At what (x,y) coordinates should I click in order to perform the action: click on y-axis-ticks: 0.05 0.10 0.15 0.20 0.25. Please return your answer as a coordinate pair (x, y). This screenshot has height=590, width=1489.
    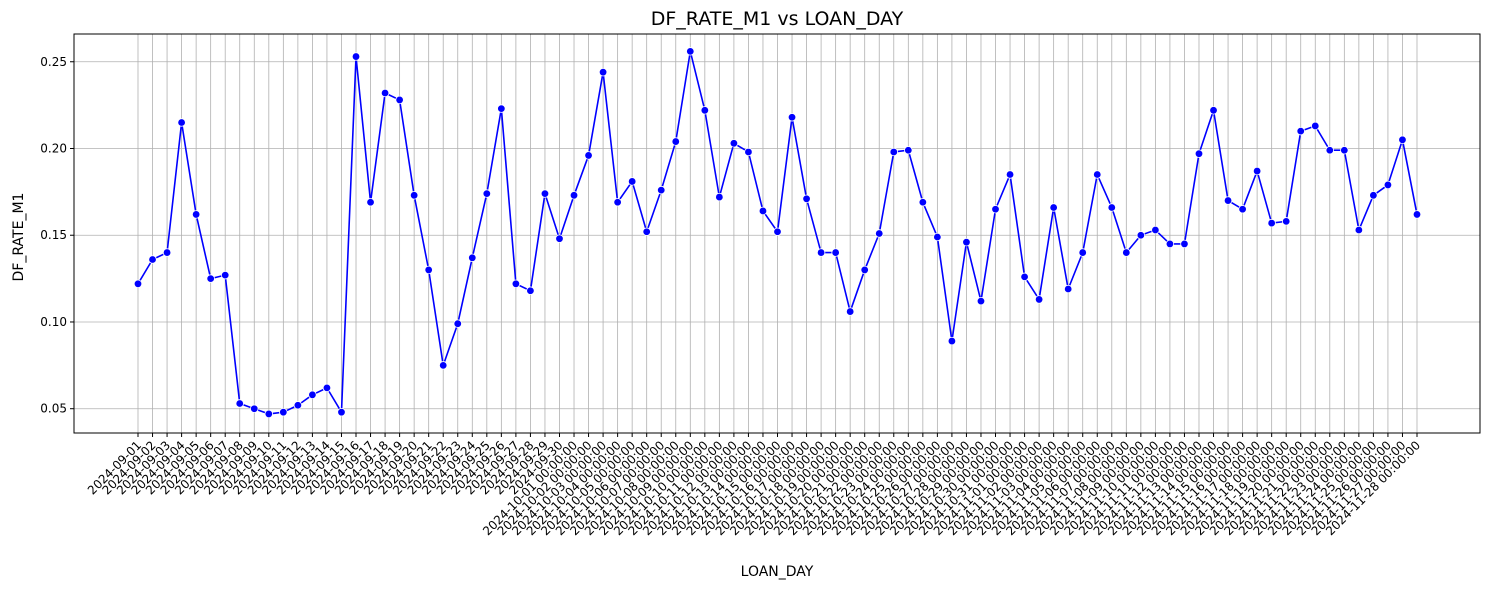
    Looking at the image, I should click on (57, 235).